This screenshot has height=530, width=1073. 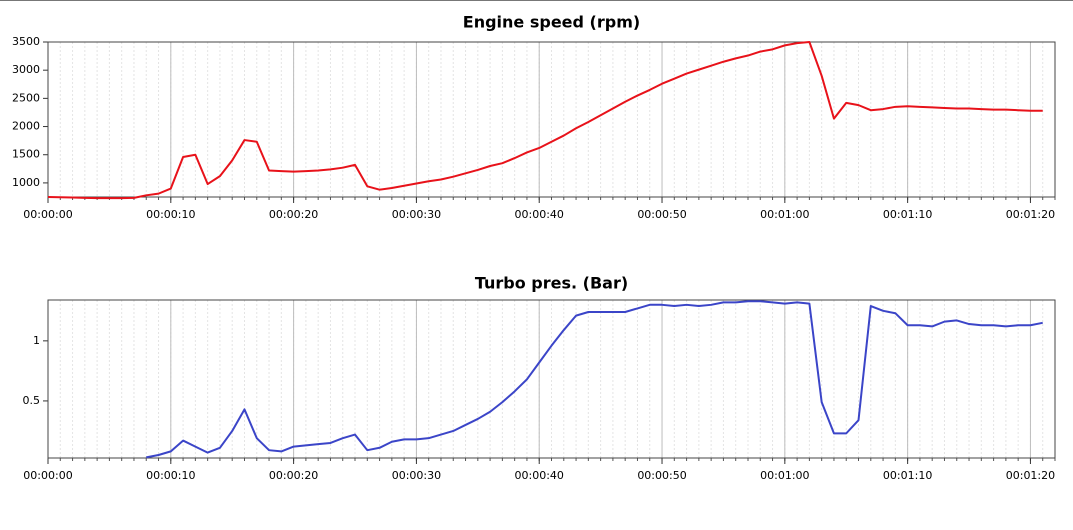 I want to click on y-tick-label: 2000, so click(x=26, y=126).